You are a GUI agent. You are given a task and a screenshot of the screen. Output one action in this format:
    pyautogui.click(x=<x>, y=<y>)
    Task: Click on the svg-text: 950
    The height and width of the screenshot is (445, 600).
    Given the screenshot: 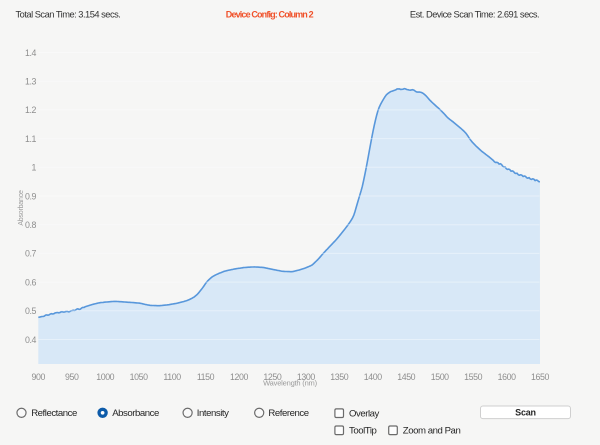 What is the action you would take?
    pyautogui.click(x=72, y=377)
    